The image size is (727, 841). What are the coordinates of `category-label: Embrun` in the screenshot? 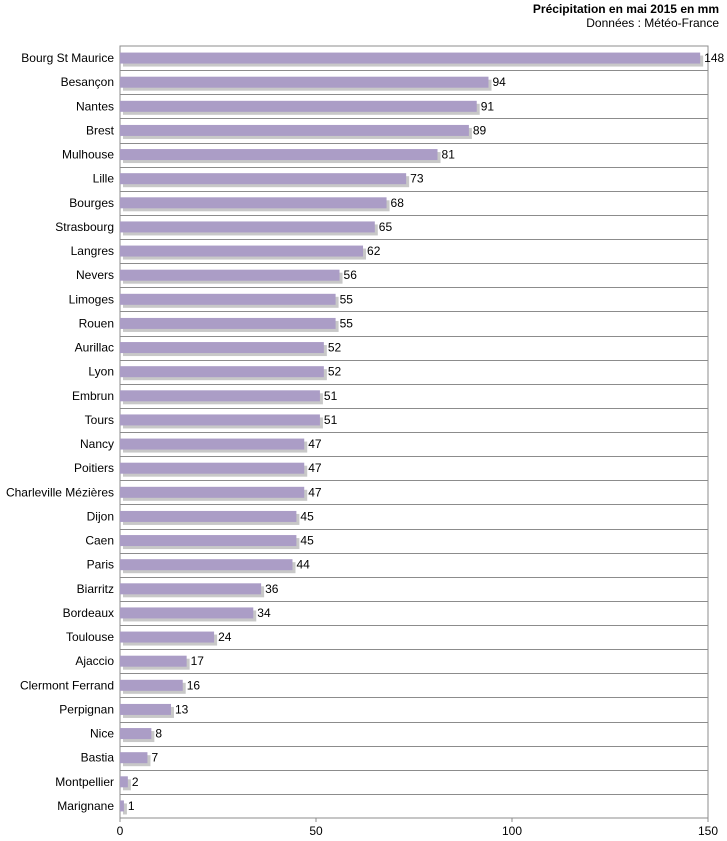 It's located at (93, 396).